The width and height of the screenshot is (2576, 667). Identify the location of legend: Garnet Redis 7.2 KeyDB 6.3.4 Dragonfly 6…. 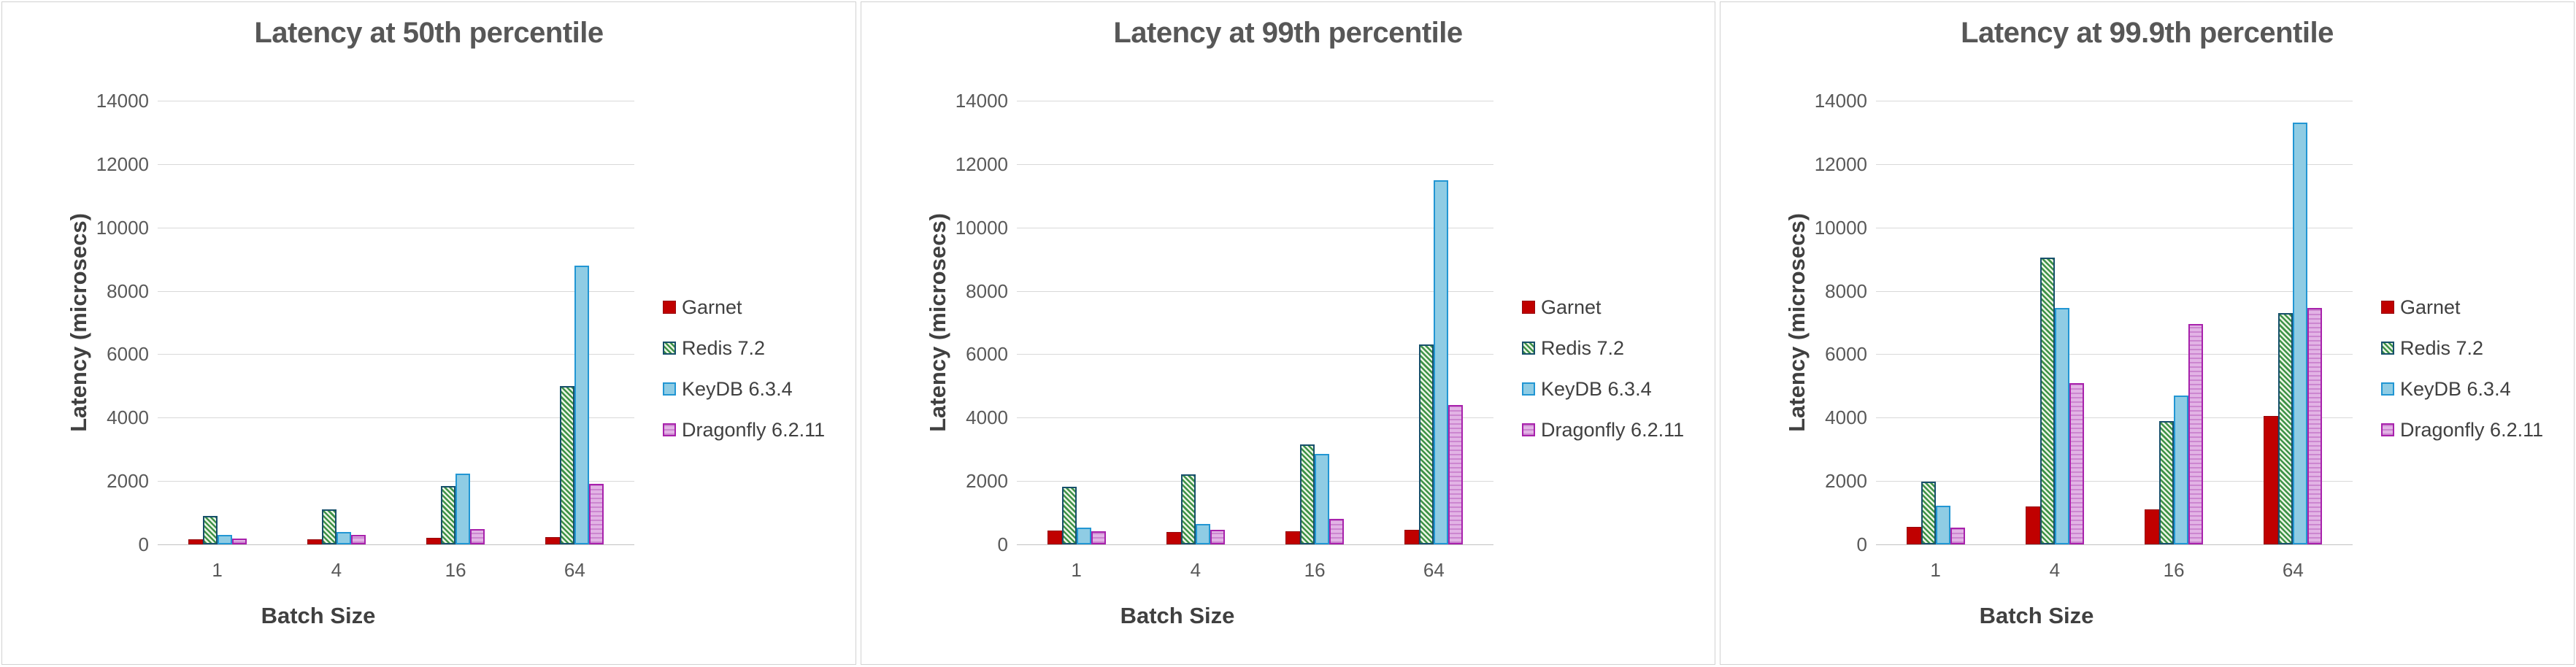
(1617, 333).